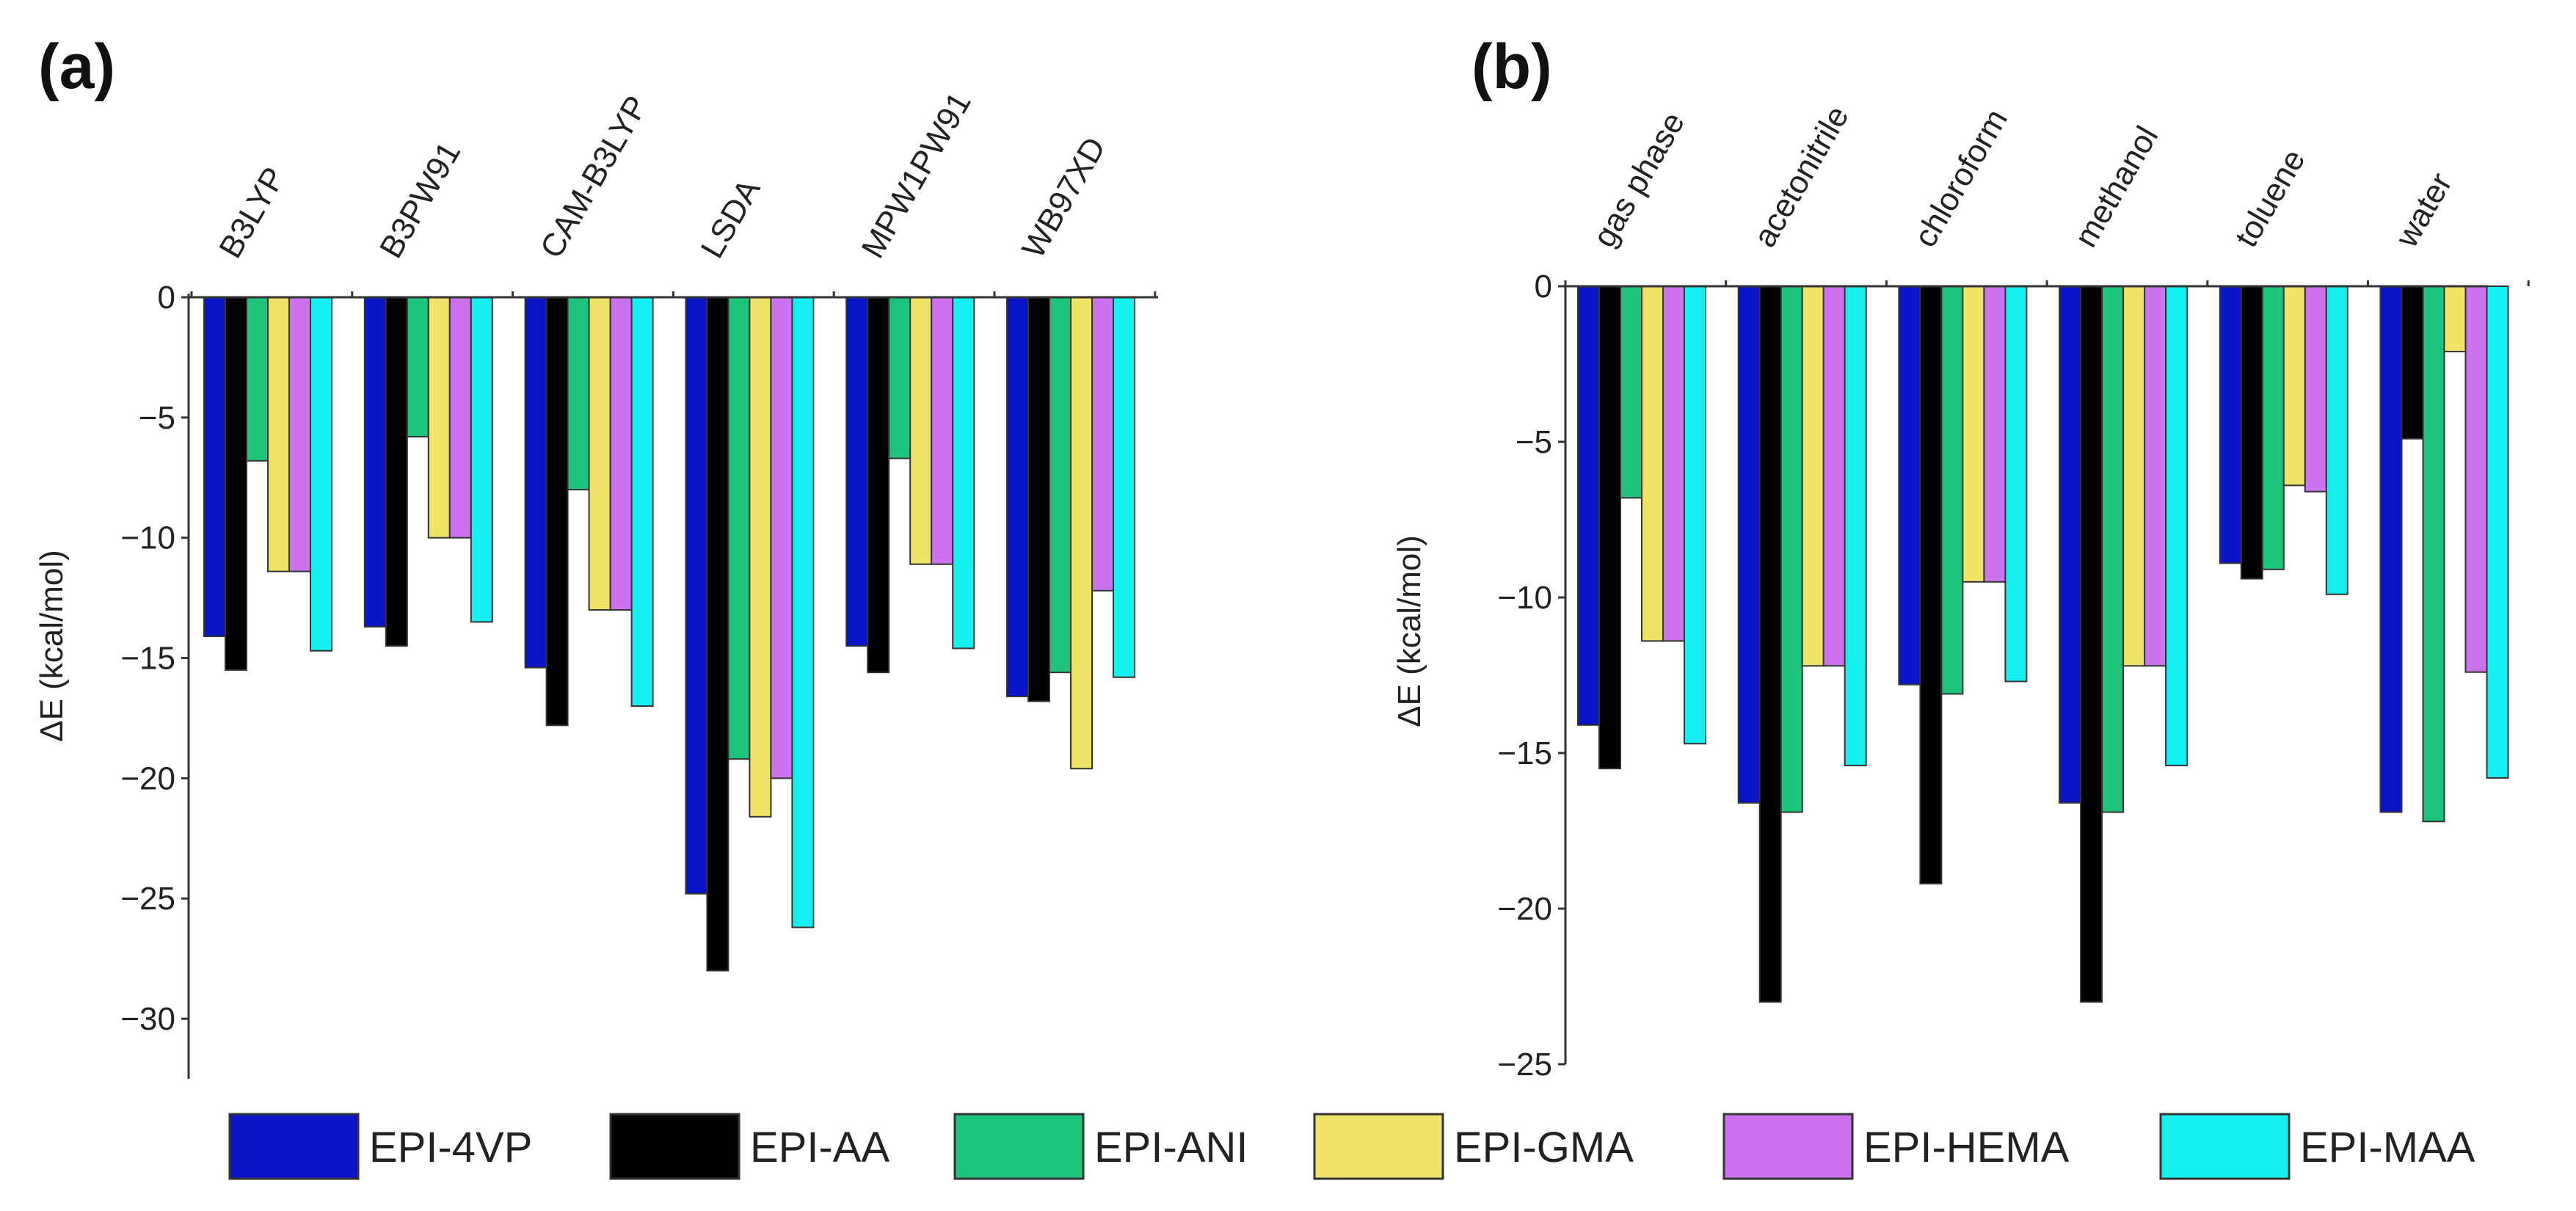 Image resolution: width=2576 pixels, height=1211 pixels. What do you see at coordinates (2270, 198) in the screenshot?
I see `category-label: toluene` at bounding box center [2270, 198].